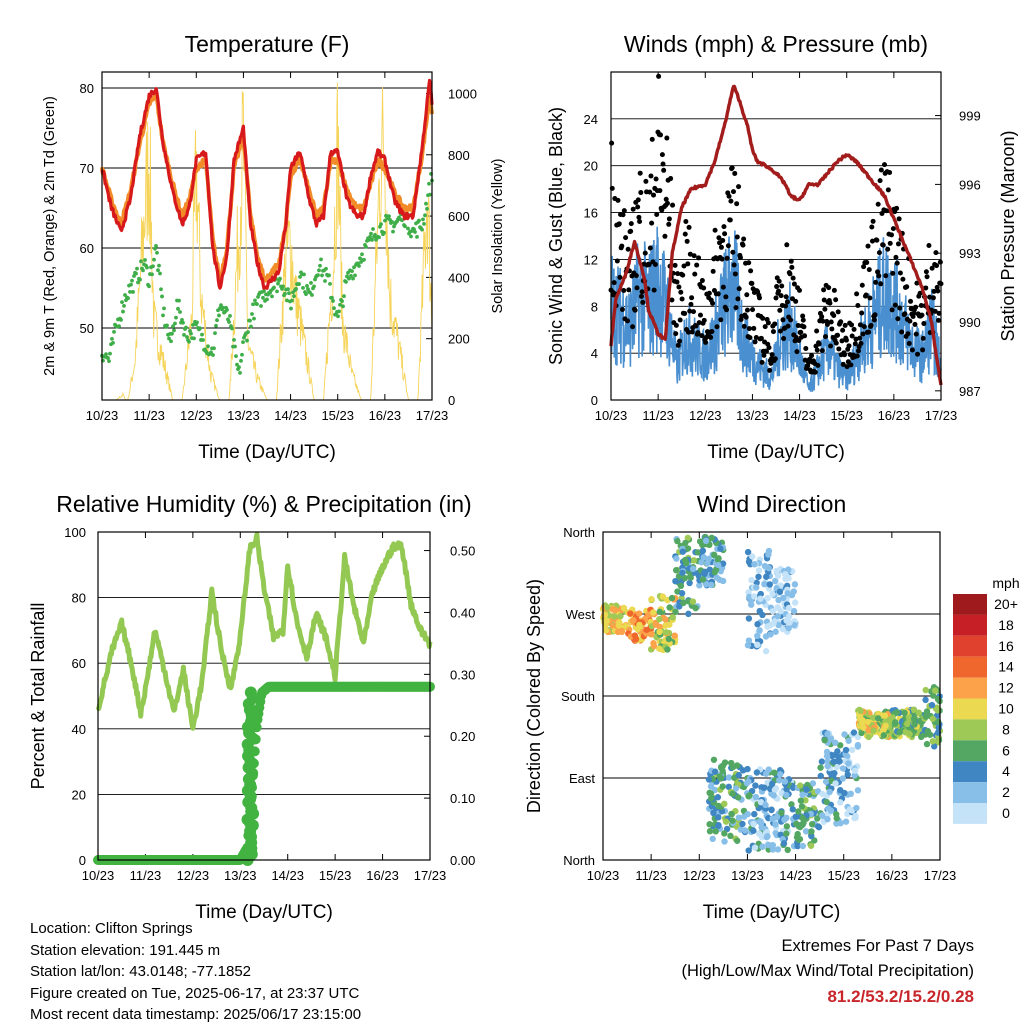 Image resolution: width=1024 pixels, height=1029 pixels. What do you see at coordinates (795, 875) in the screenshot?
I see `x-tick-label: 14/23` at bounding box center [795, 875].